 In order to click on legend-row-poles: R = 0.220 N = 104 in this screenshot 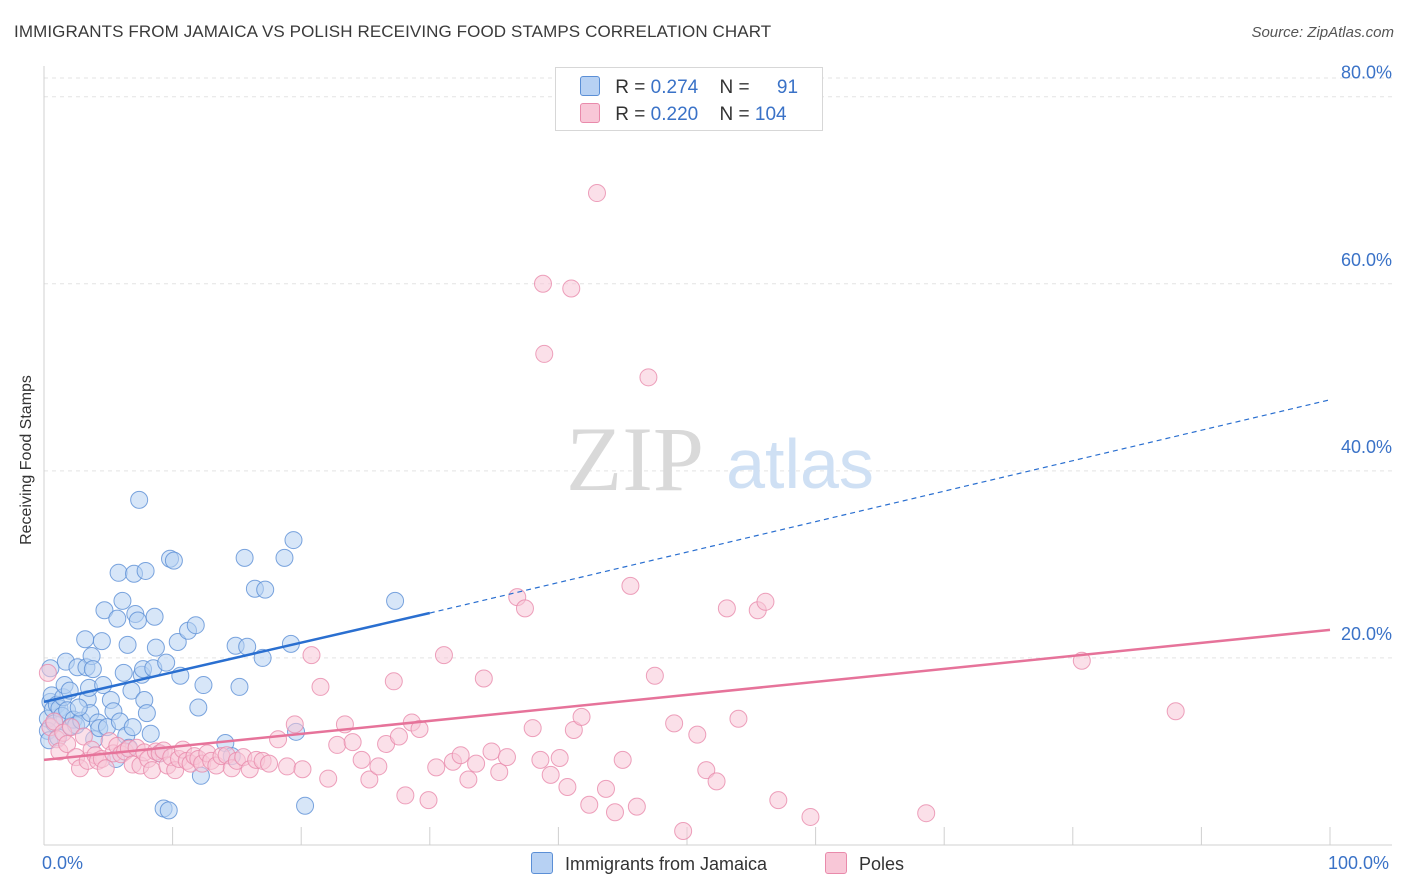, I will do `click(683, 115)`.